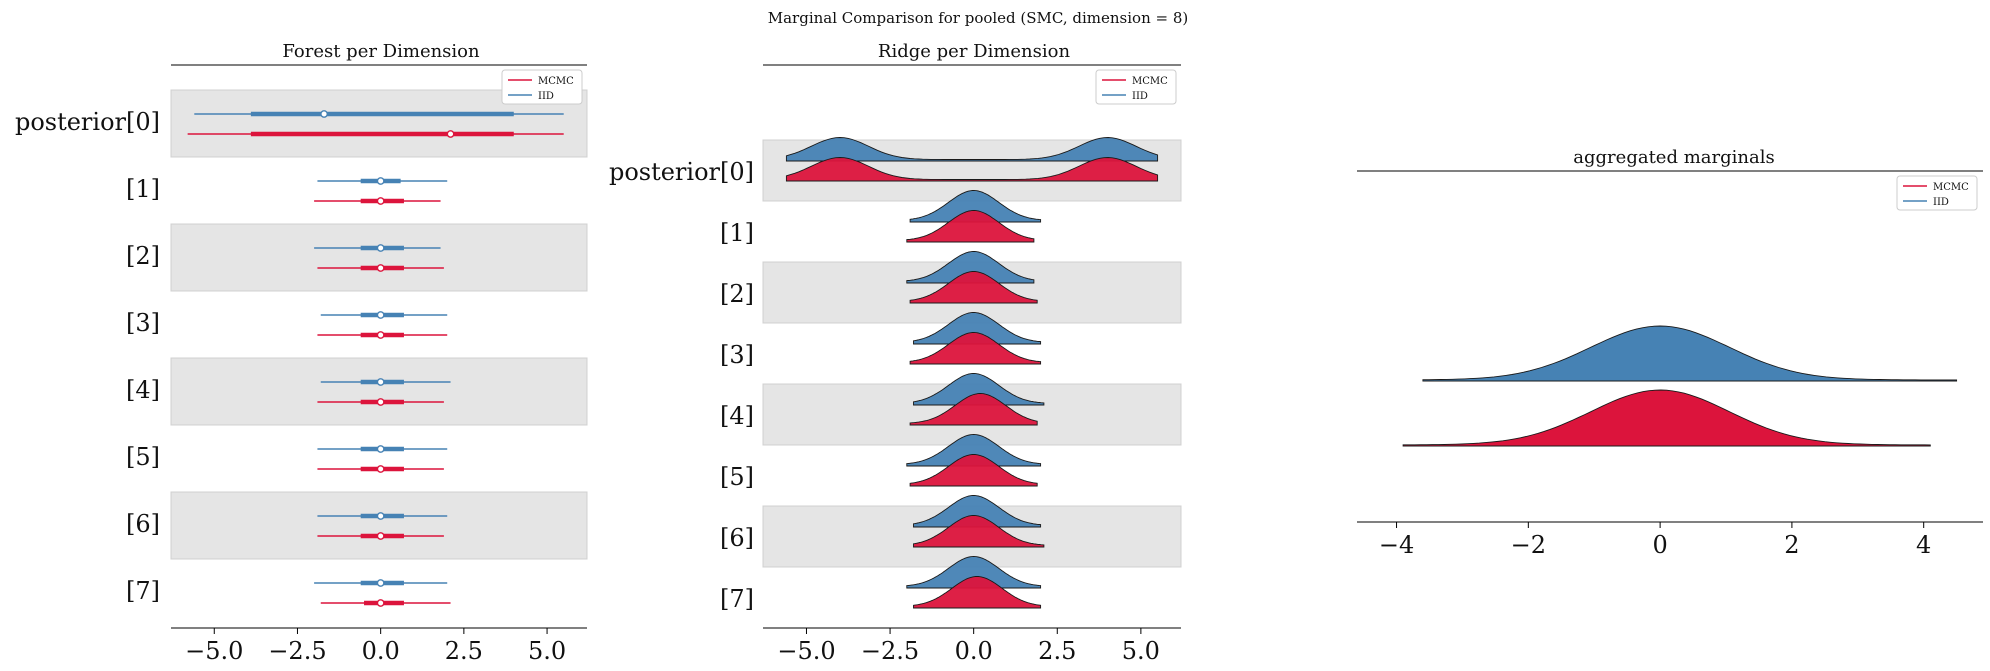 The image size is (1990, 671). What do you see at coordinates (379, 348) in the screenshot?
I see `forest-series-iid` at bounding box center [379, 348].